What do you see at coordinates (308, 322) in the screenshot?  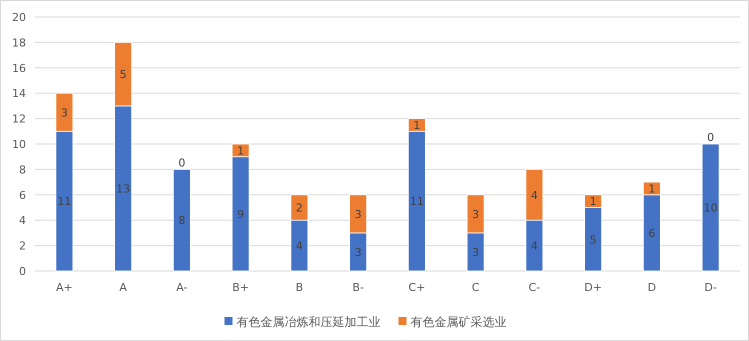 I see `legend-label: 有色金属冶炼和压延加工业` at bounding box center [308, 322].